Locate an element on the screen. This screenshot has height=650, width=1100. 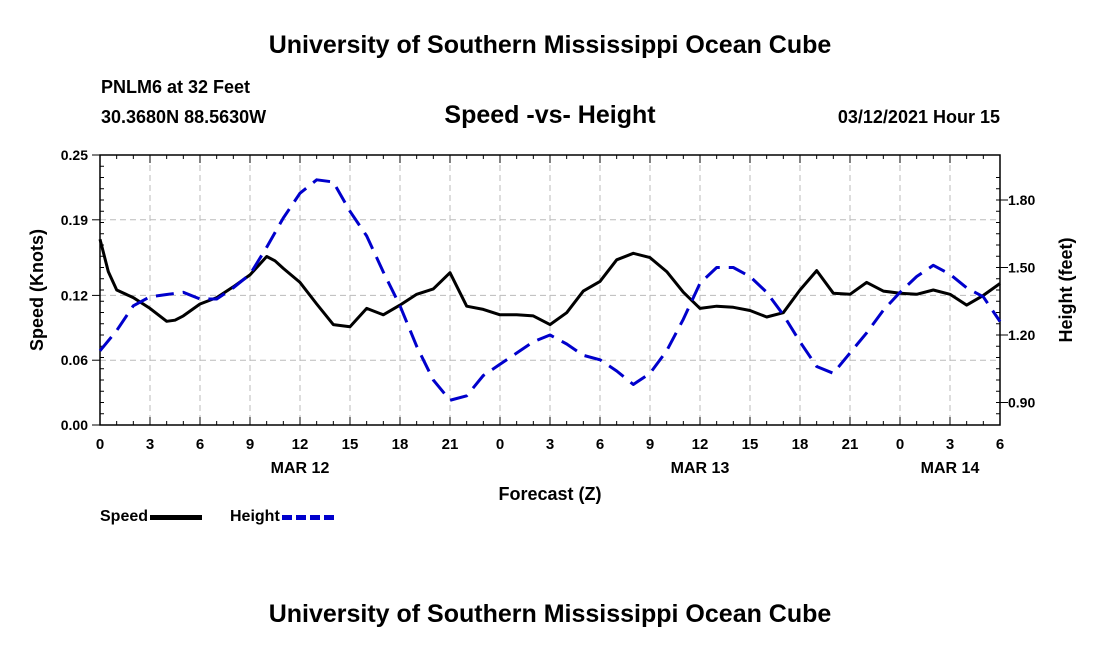
date-label: MAR 12 is located at coordinates (300, 468).